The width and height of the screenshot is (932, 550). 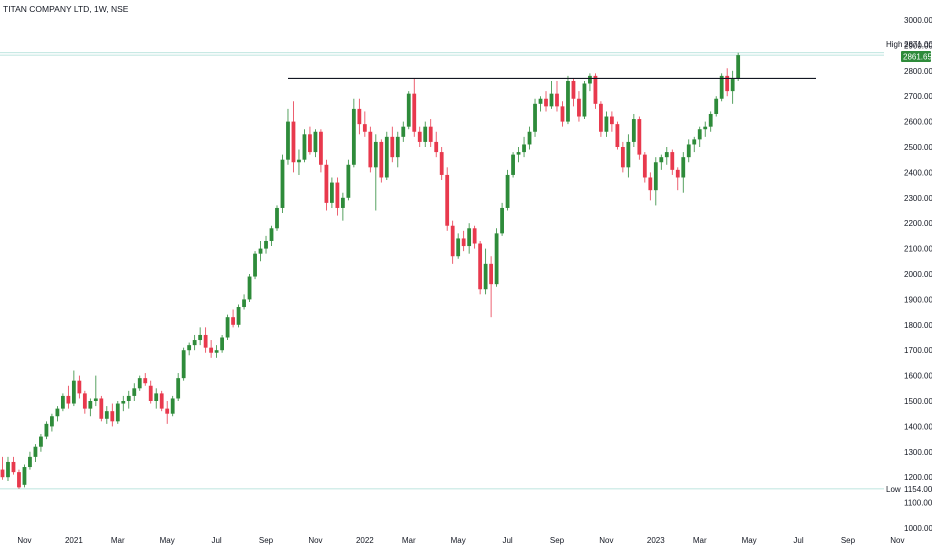 What do you see at coordinates (916, 56) in the screenshot?
I see `last-price-tag-bg` at bounding box center [916, 56].